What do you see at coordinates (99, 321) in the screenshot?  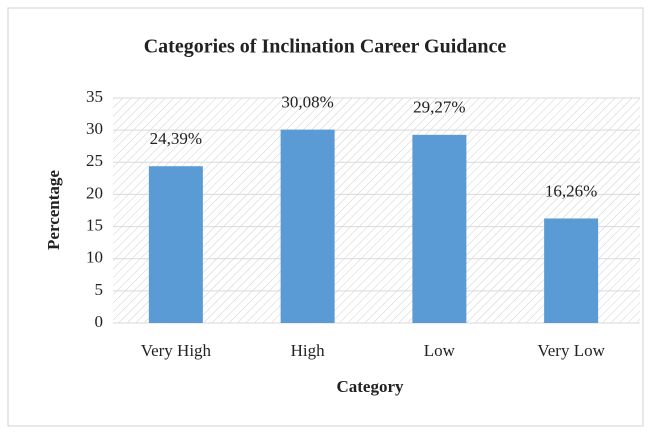 I see `y-tick-label: 0` at bounding box center [99, 321].